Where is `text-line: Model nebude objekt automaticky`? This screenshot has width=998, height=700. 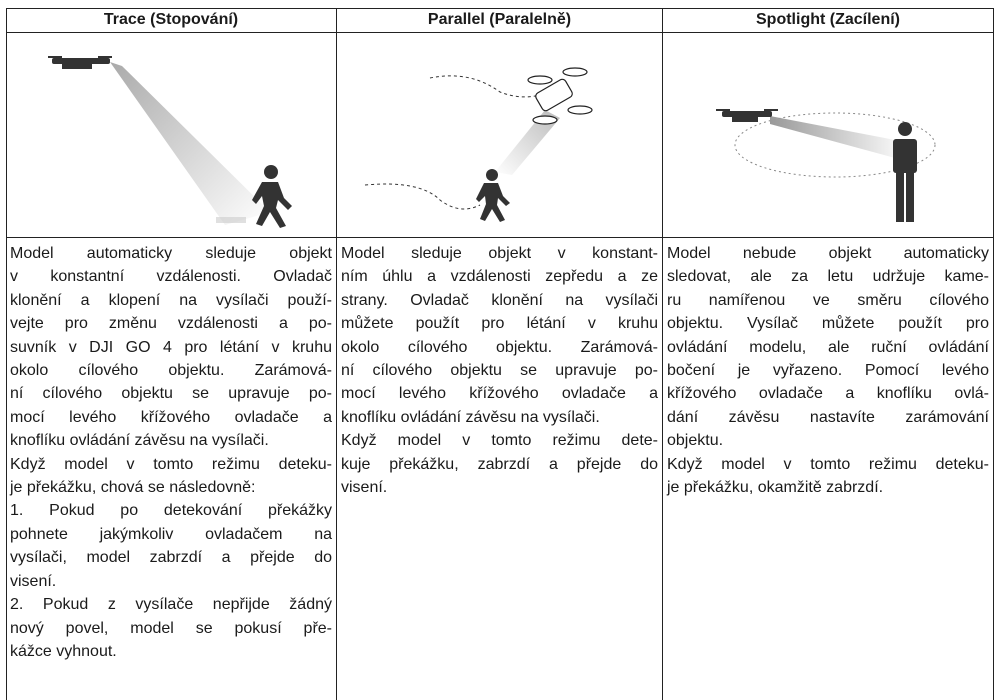 text-line: Model nebude objekt automaticky is located at coordinates (828, 253).